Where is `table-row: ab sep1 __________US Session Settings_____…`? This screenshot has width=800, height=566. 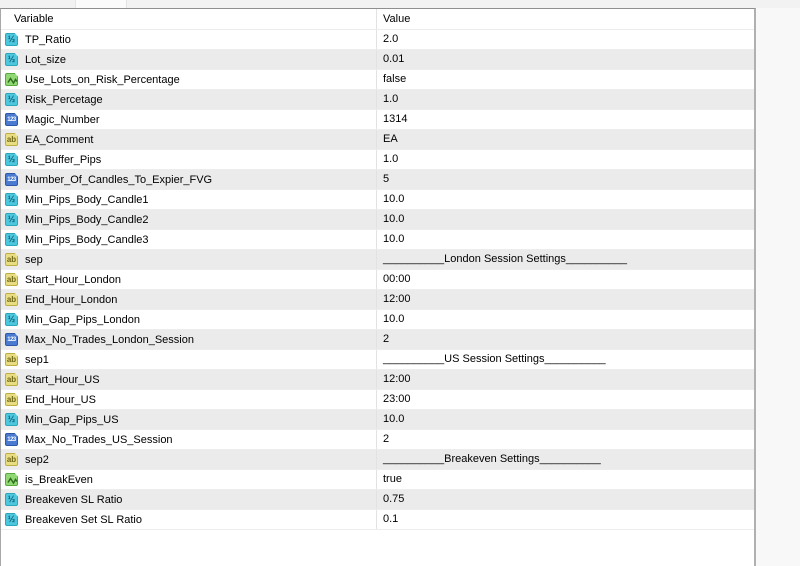 table-row: ab sep1 __________US Session Settings_____… is located at coordinates (377, 360).